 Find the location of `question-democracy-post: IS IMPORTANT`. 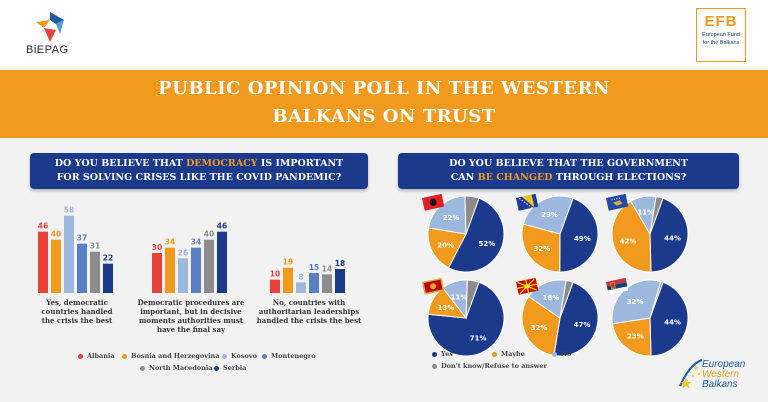

question-democracy-post: IS IMPORTANT is located at coordinates (300, 163).